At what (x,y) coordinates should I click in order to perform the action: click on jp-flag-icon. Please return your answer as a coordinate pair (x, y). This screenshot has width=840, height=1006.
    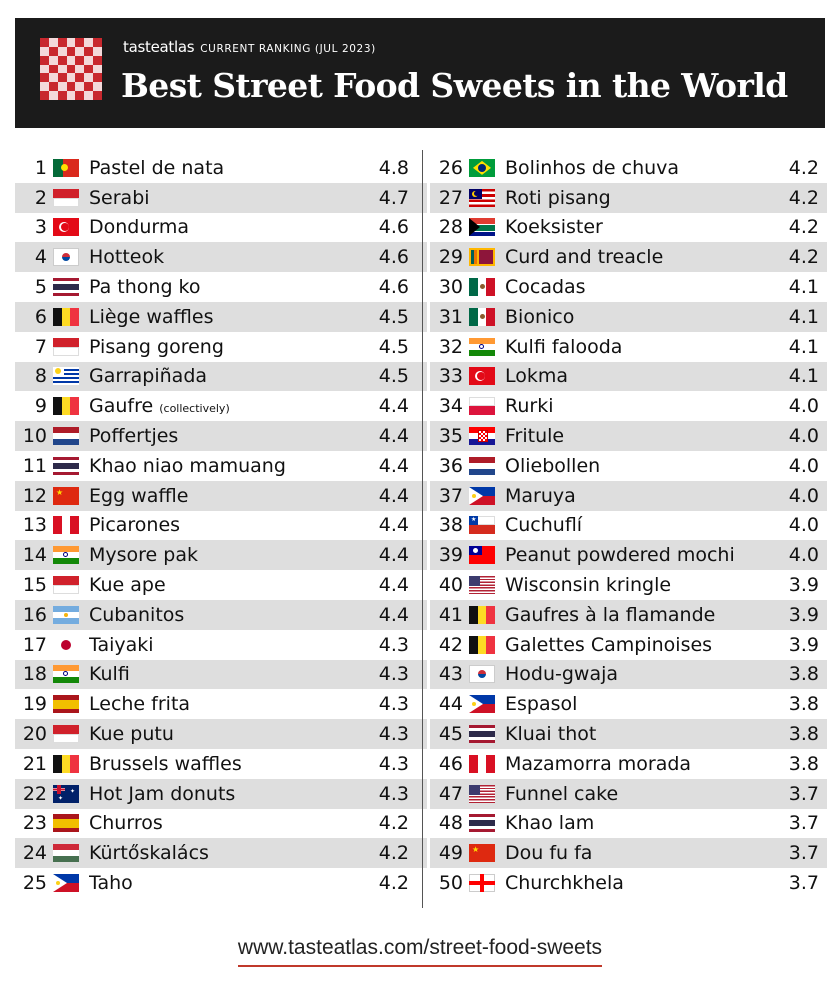
    Looking at the image, I should click on (66, 644).